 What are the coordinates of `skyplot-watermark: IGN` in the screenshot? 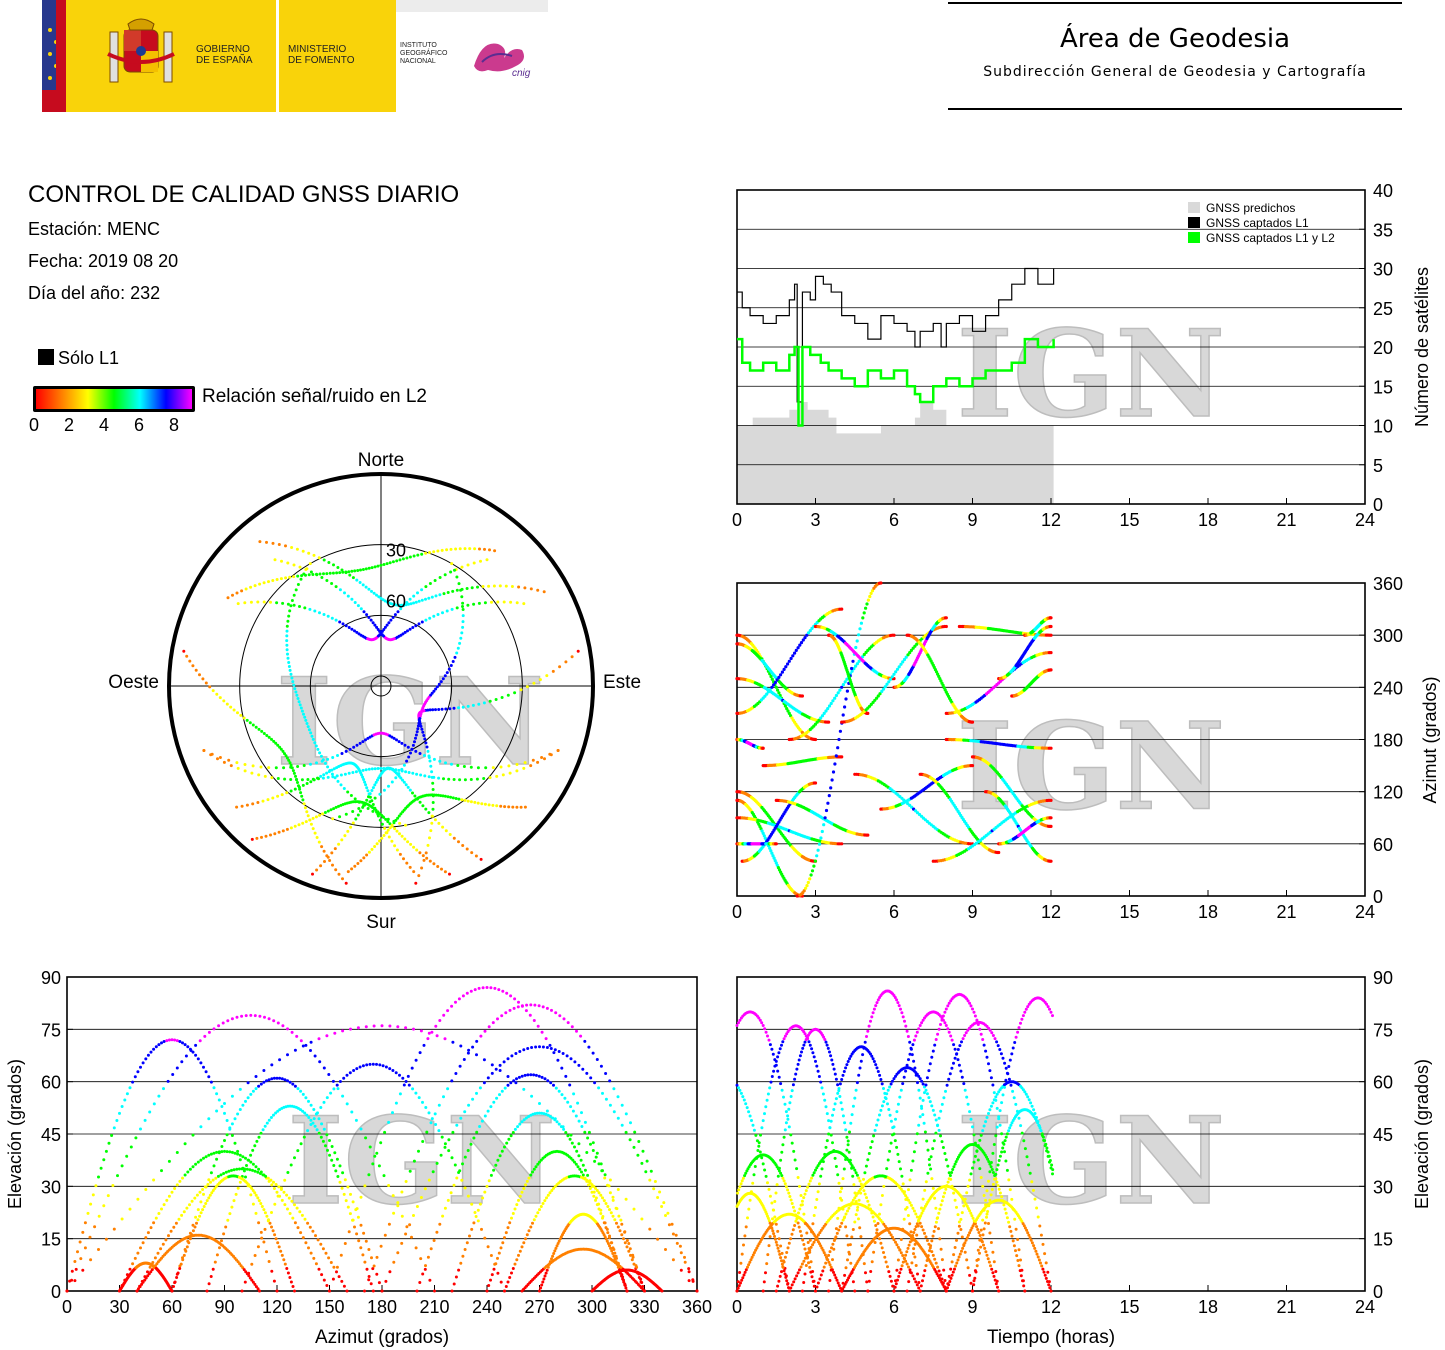 It's located at (410, 722).